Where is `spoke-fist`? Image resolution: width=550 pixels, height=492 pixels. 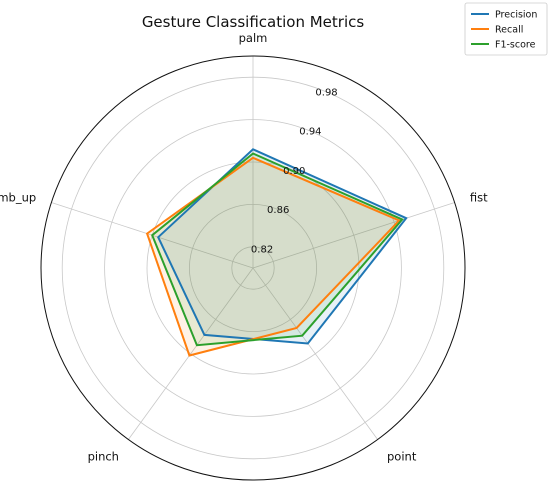
spoke-fist is located at coordinates (353, 235).